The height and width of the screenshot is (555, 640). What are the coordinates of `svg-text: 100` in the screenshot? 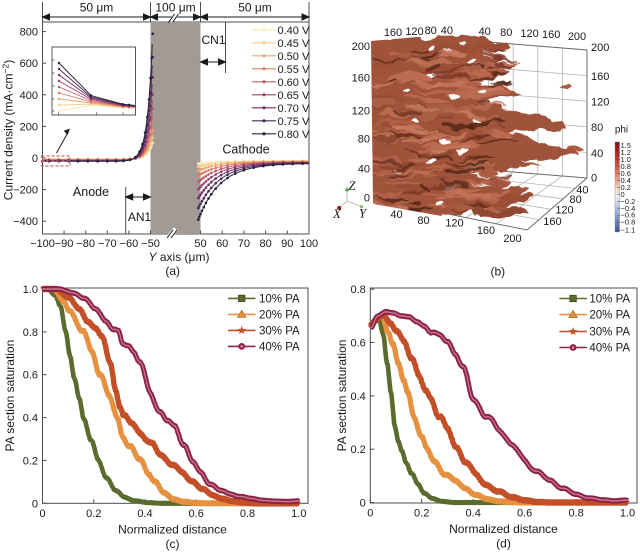 It's located at (309, 244).